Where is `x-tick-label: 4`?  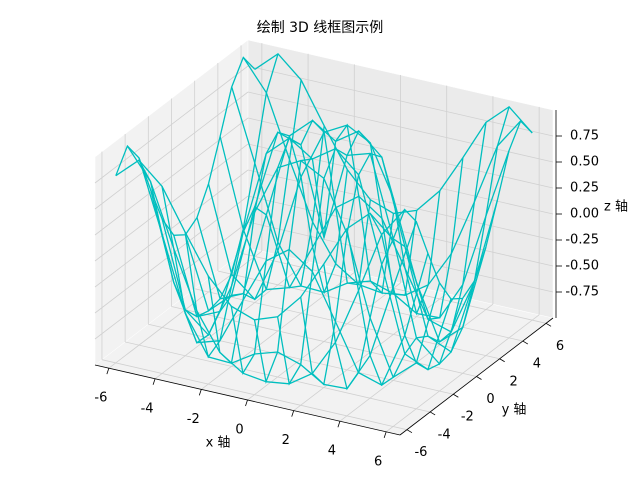 x-tick-label: 4 is located at coordinates (332, 451).